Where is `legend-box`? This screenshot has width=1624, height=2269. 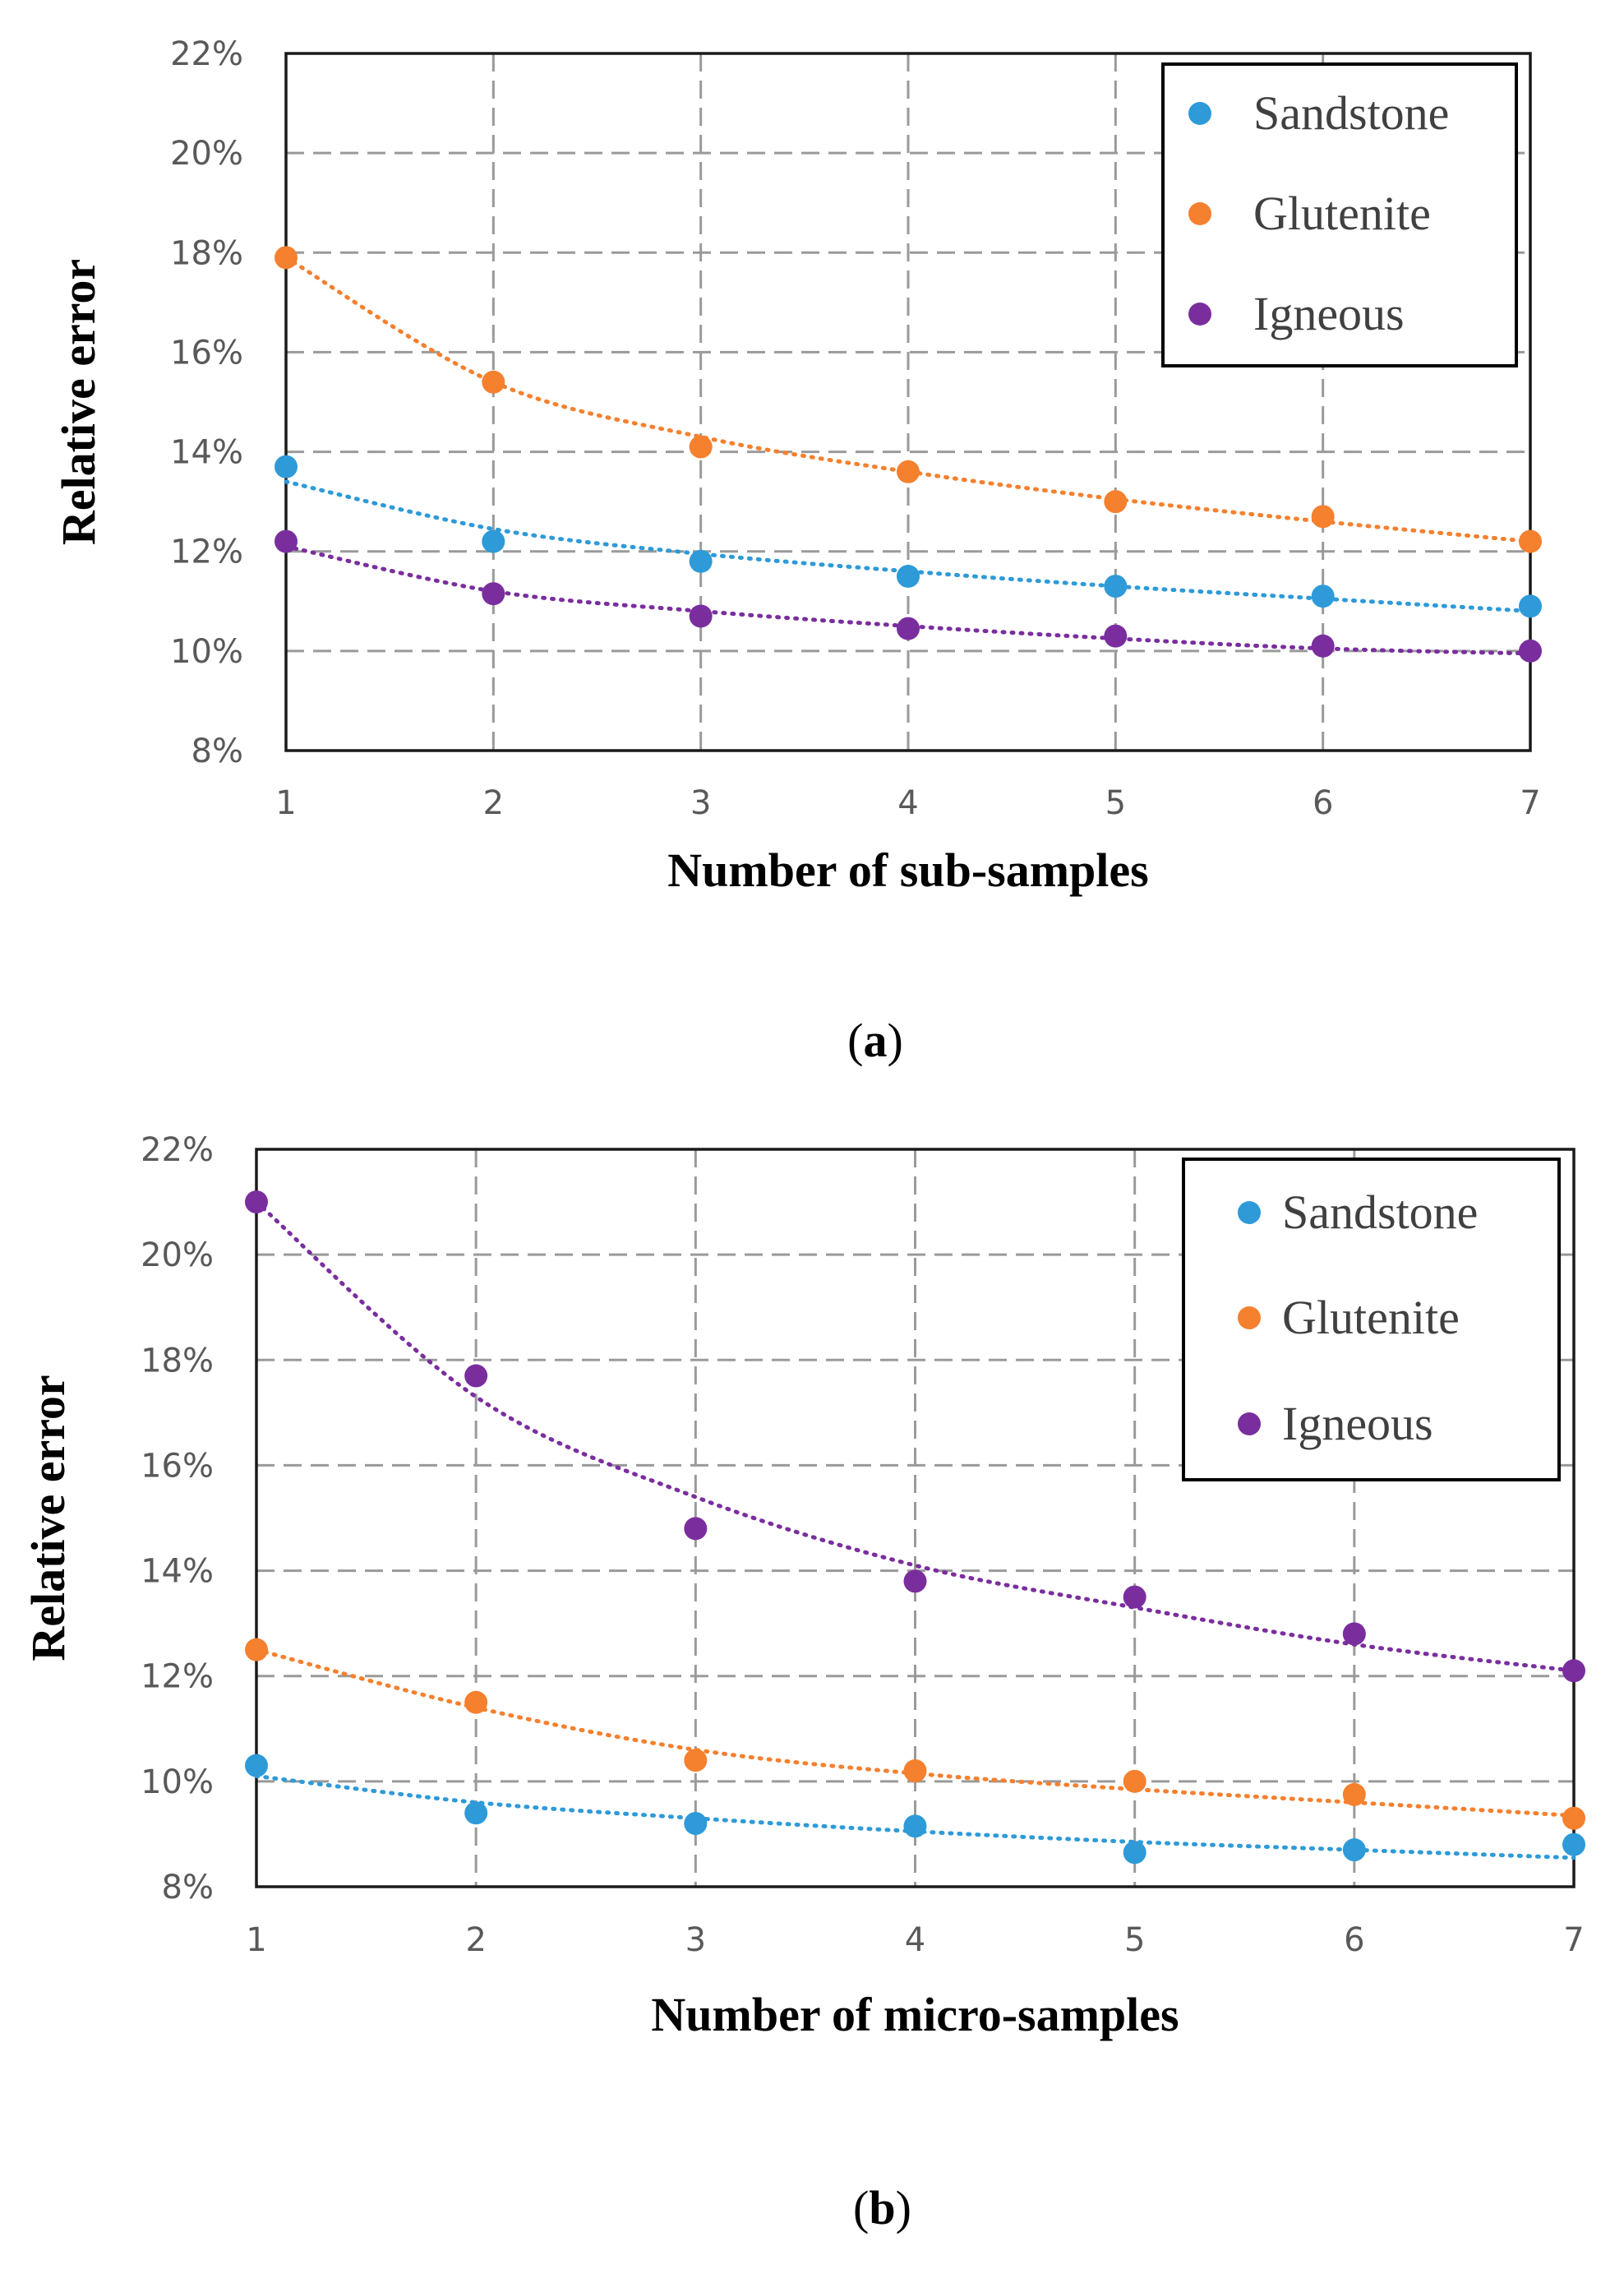 legend-box is located at coordinates (1339, 214).